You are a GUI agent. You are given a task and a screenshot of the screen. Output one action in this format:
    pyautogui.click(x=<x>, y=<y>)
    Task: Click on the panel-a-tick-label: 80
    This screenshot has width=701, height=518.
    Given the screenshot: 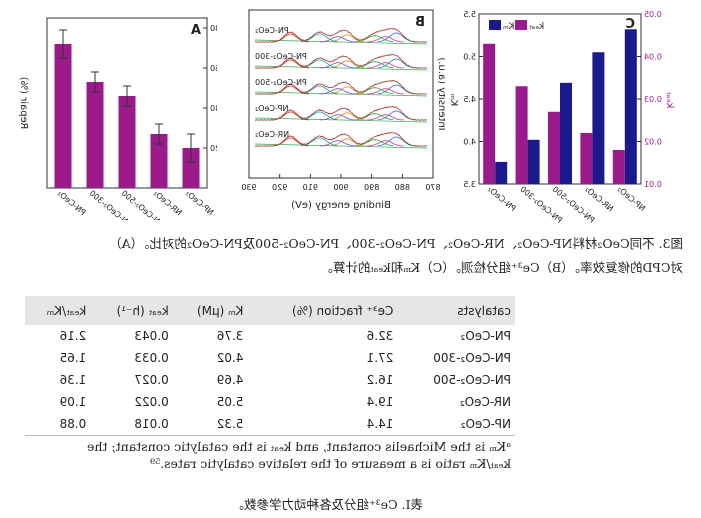 What is the action you would take?
    pyautogui.click(x=213, y=28)
    